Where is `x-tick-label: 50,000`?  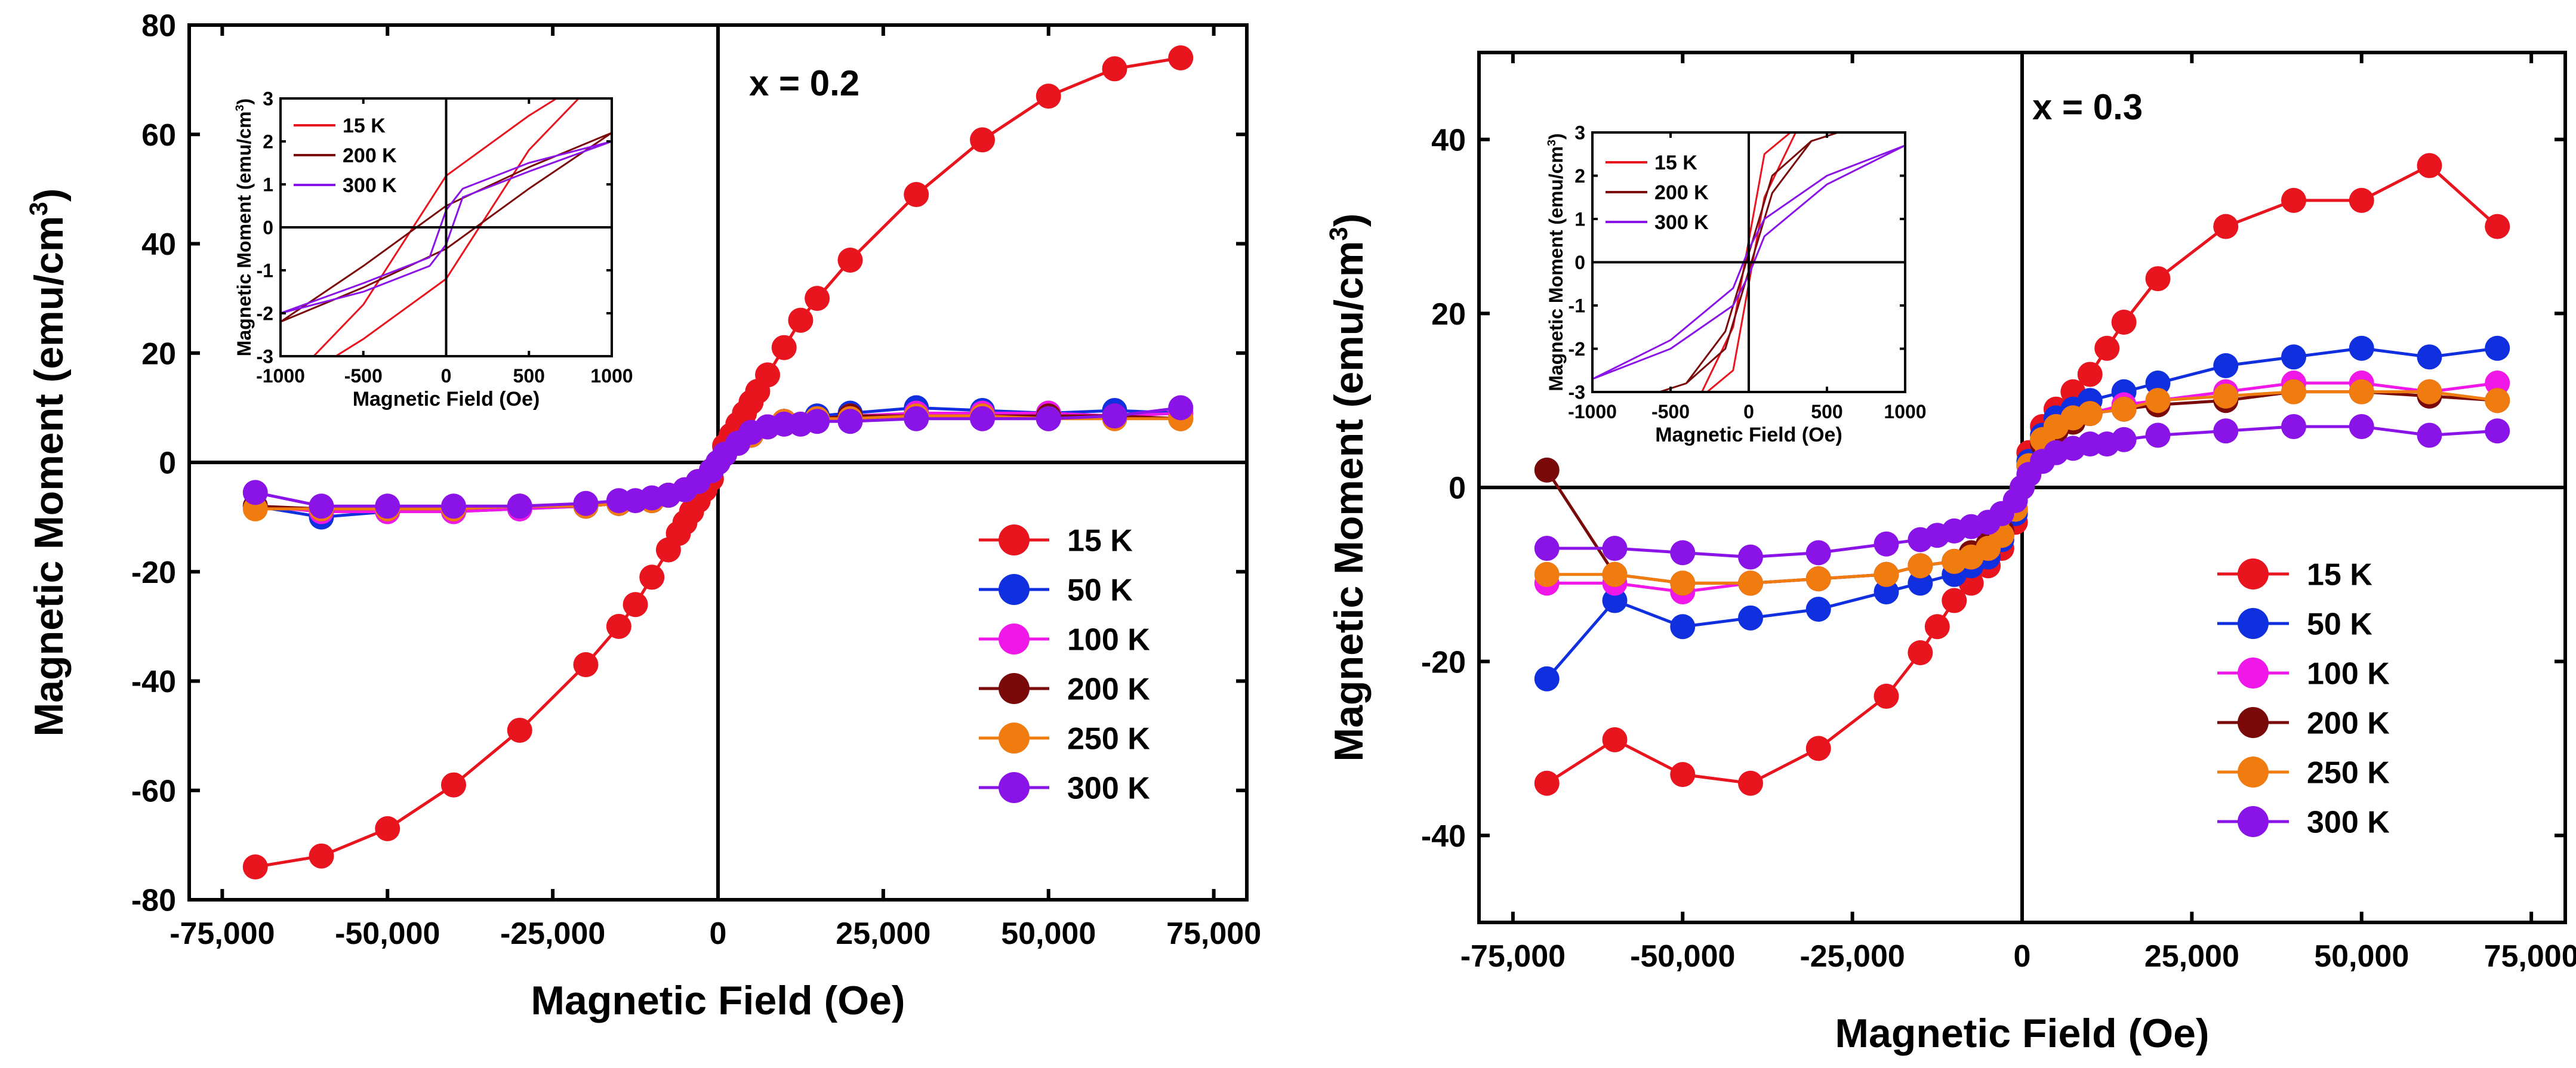
x-tick-label: 50,000 is located at coordinates (1048, 933).